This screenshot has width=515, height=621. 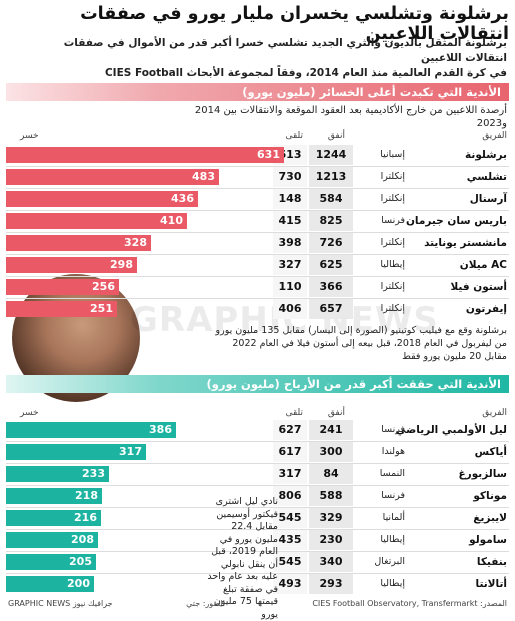 I want to click on received-value: 627, so click(x=290, y=430).